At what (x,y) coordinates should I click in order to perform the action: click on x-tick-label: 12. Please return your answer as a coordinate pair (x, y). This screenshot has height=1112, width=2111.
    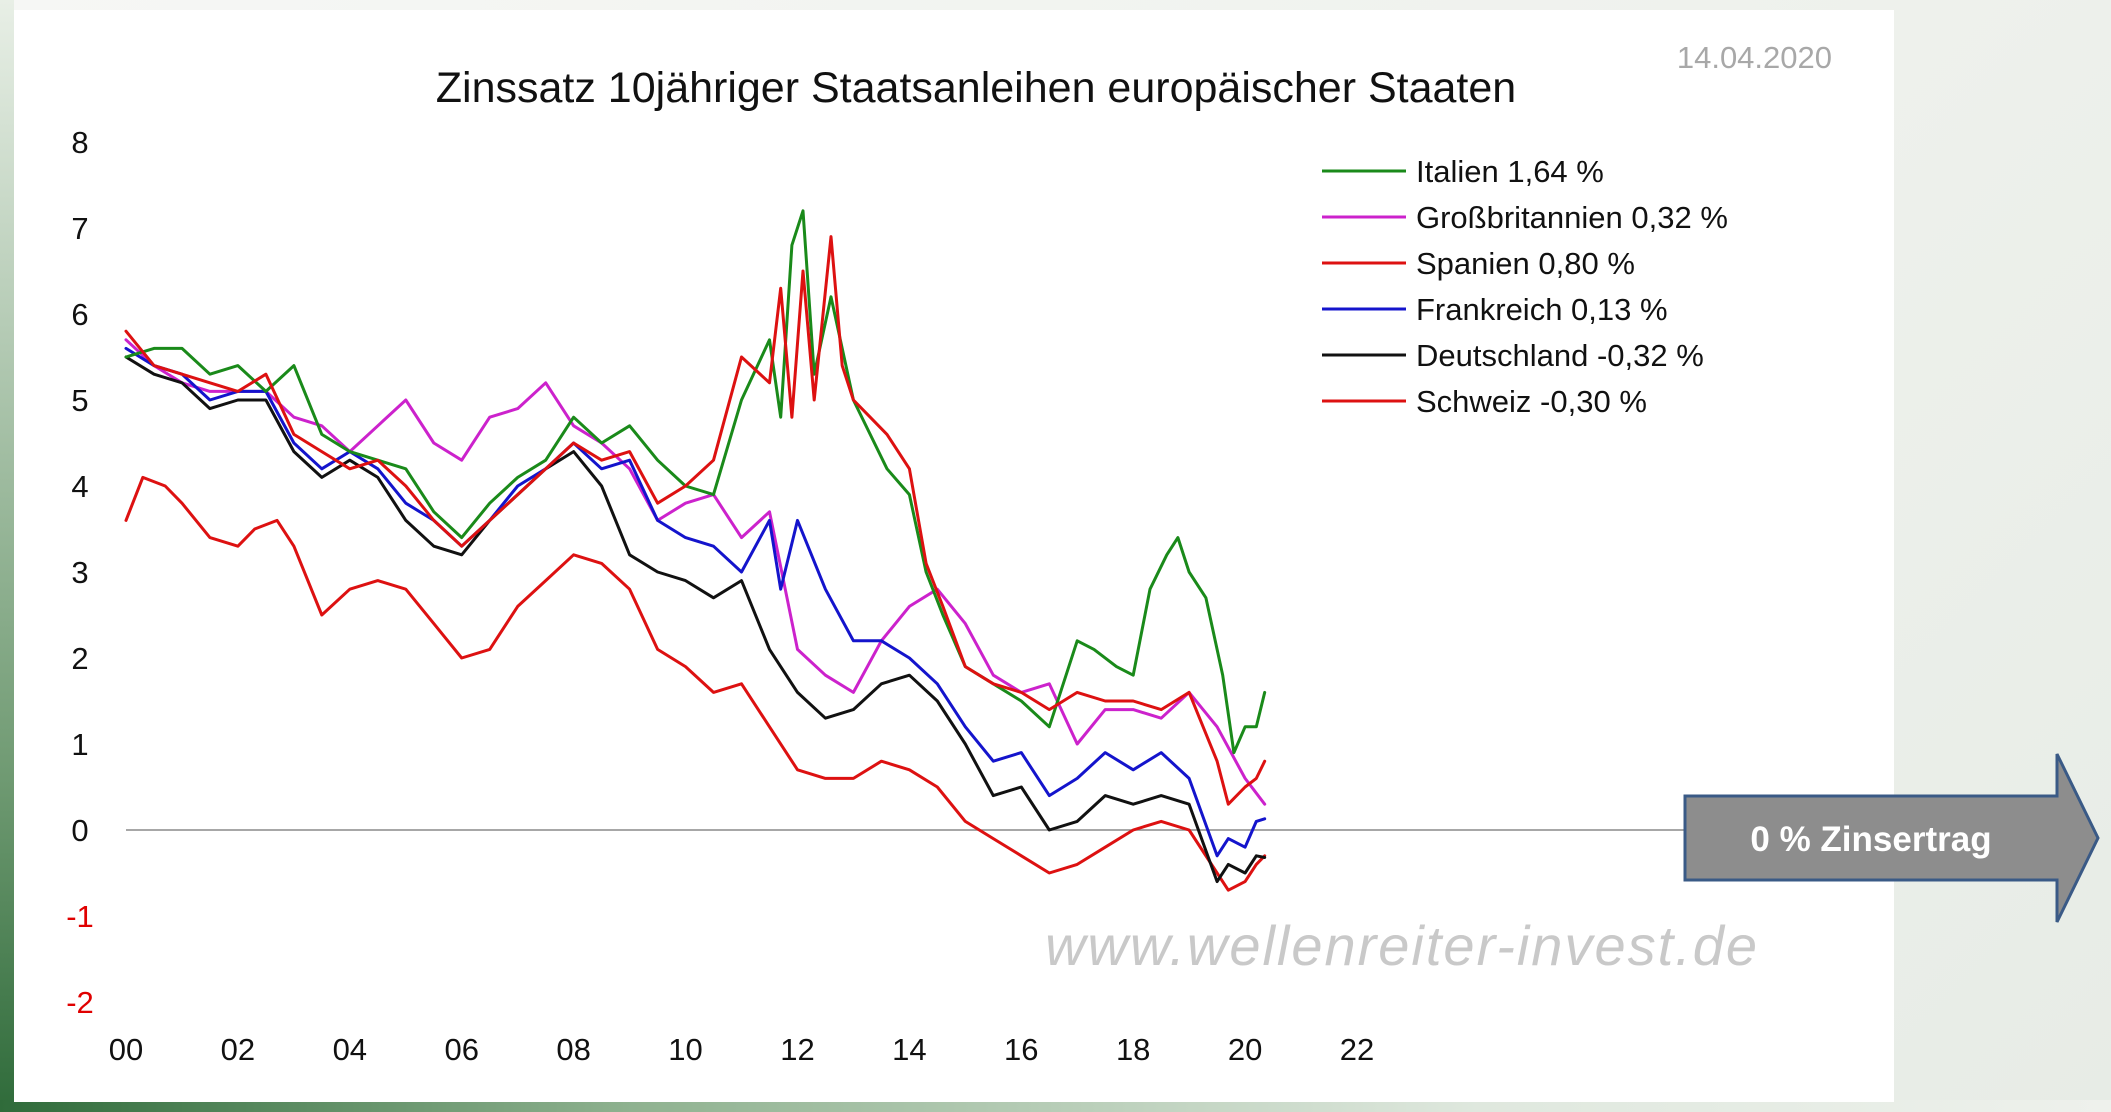
    Looking at the image, I should click on (797, 1049).